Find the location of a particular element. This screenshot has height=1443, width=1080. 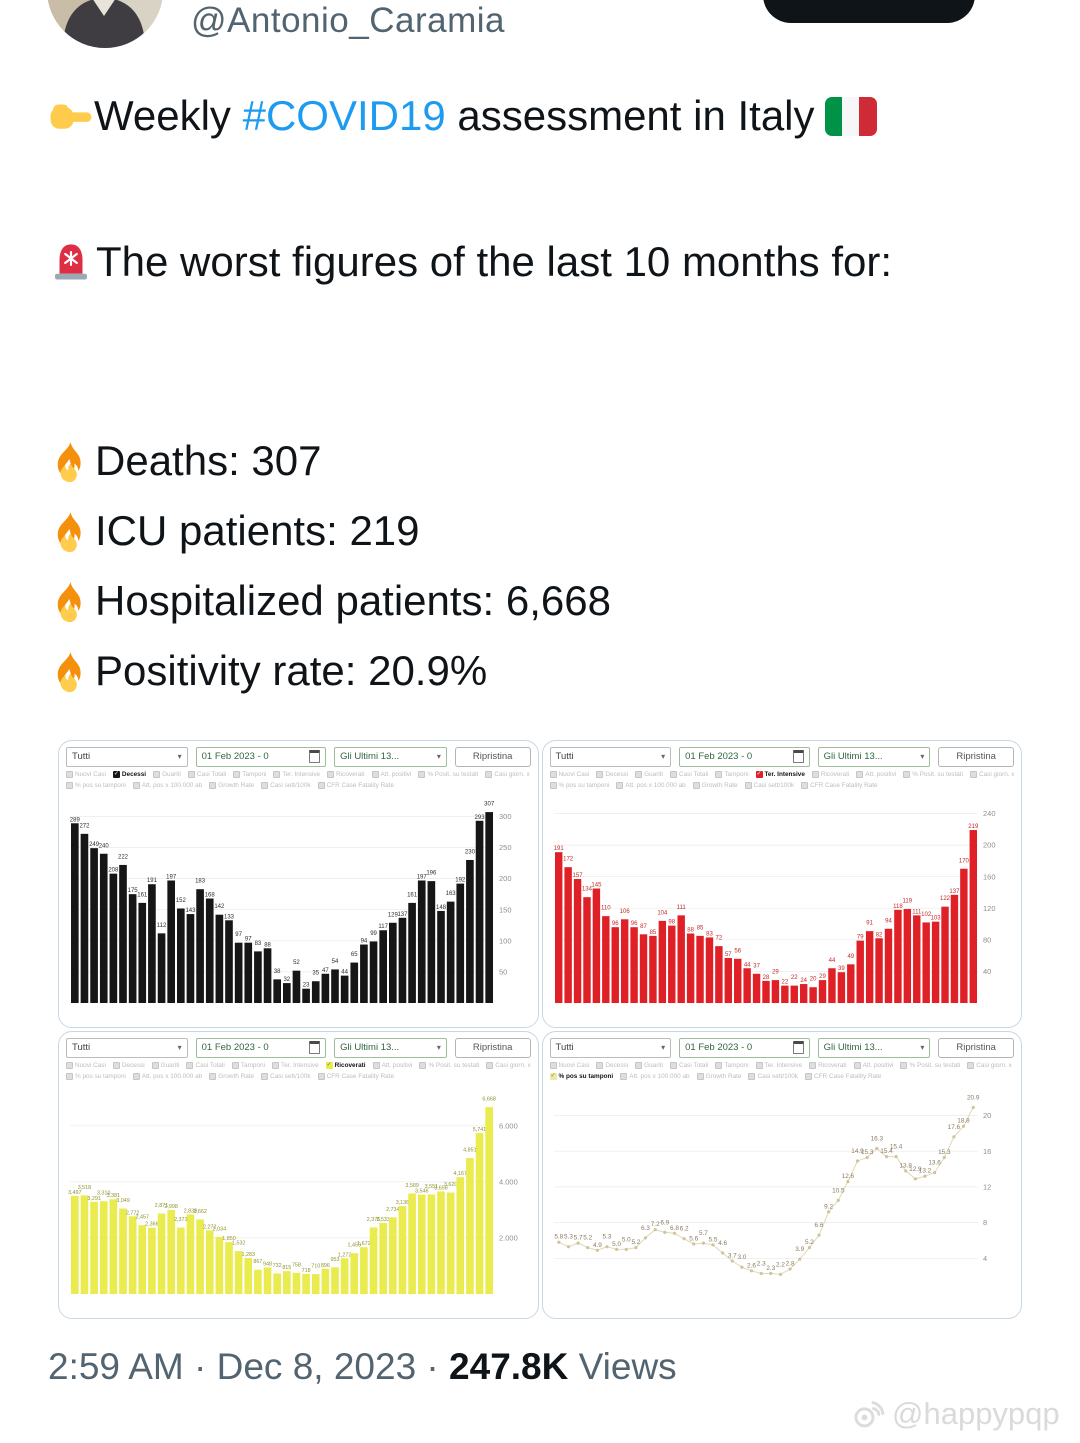

svg-text: 3,589 is located at coordinates (412, 1186).